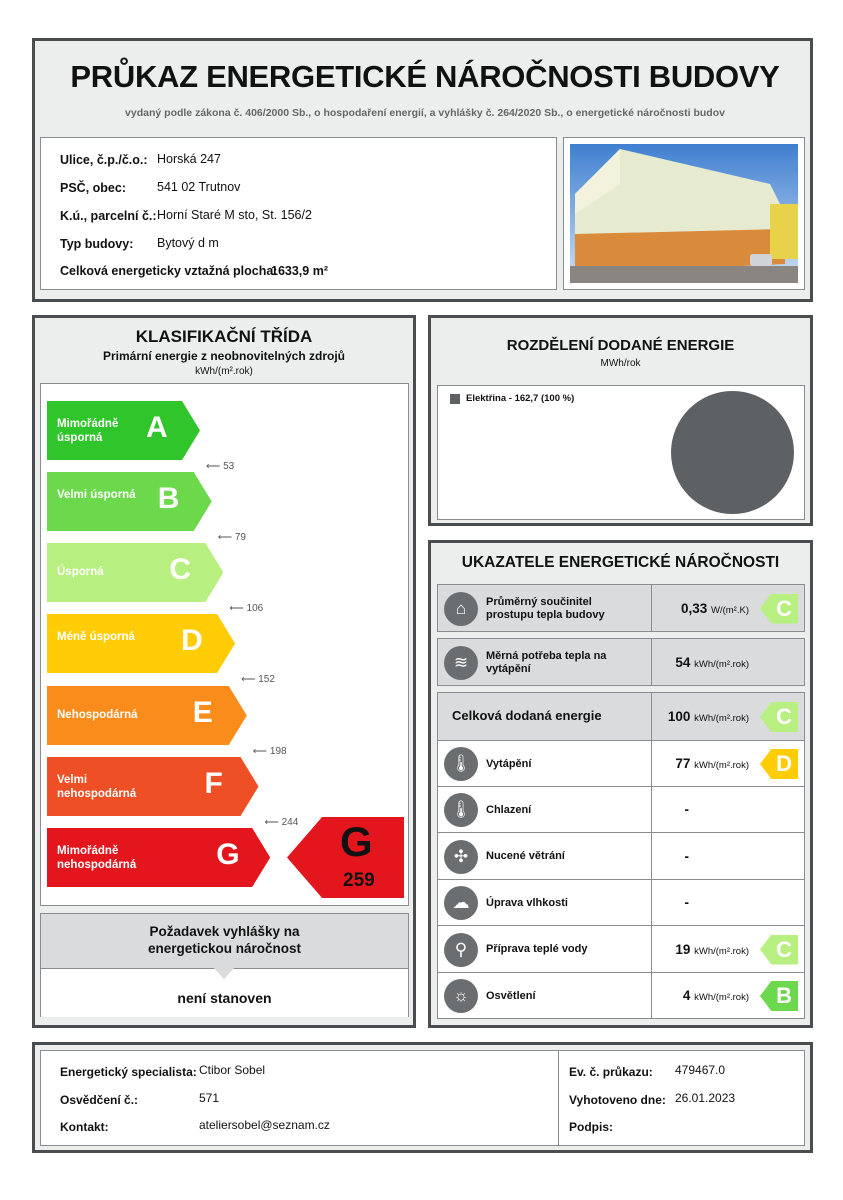 The width and height of the screenshot is (843, 1200). Describe the element at coordinates (779, 764) in the screenshot. I see `class-badge: D` at that location.